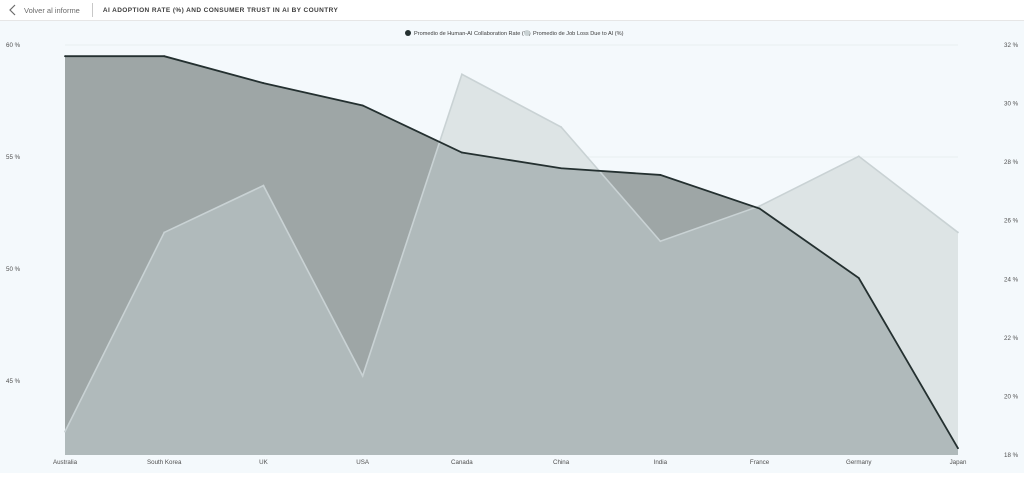 Image resolution: width=1024 pixels, height=478 pixels. I want to click on x-tick-label: Australia, so click(65, 462).